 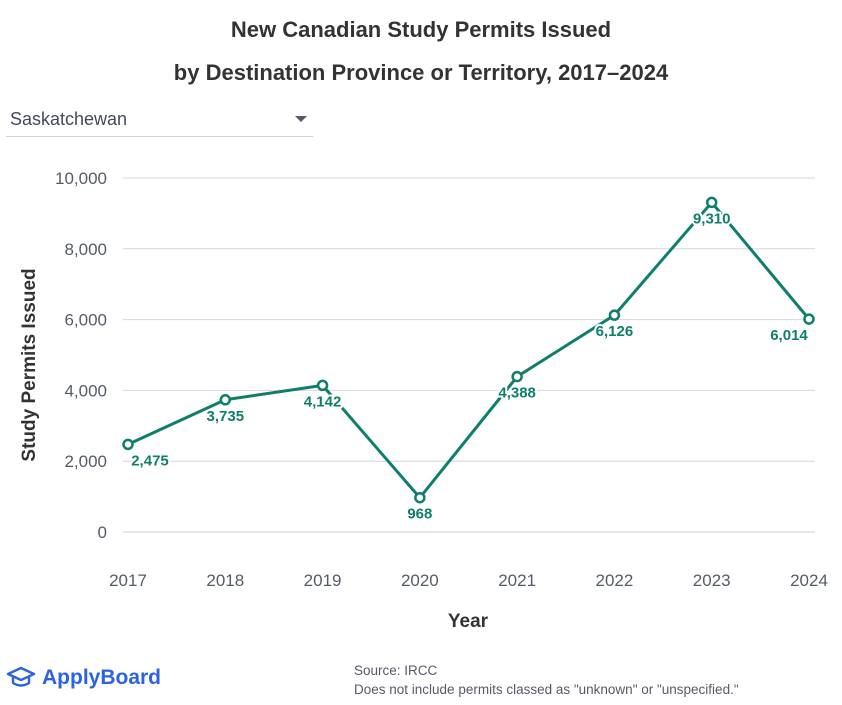 What do you see at coordinates (159, 119) in the screenshot?
I see `province-select: Saskatchewan` at bounding box center [159, 119].